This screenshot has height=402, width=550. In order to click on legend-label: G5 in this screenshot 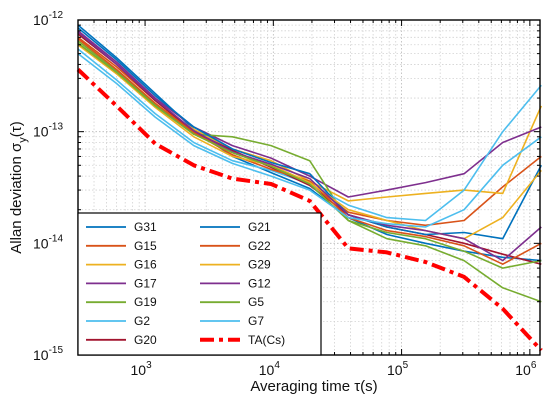, I will do `click(256, 302)`.